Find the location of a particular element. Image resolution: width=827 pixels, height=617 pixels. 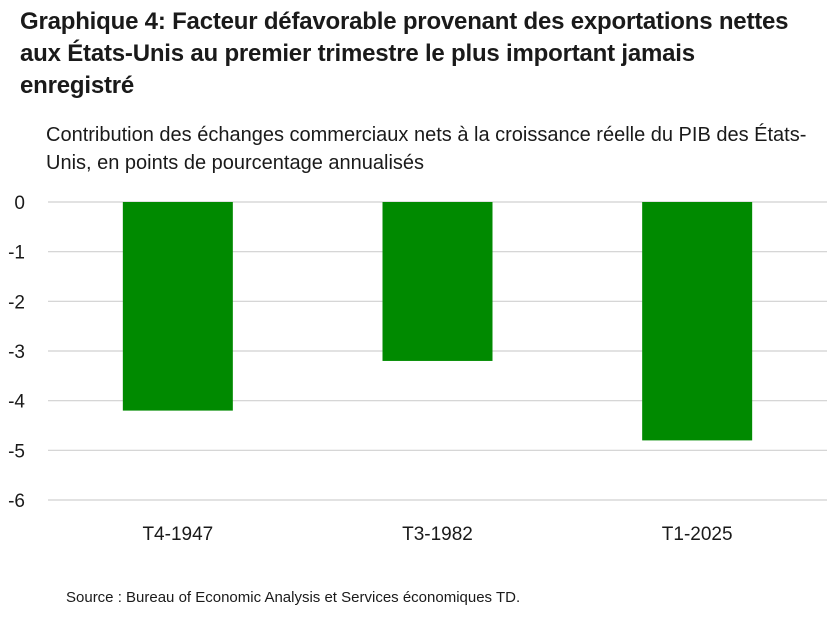

bar-t4-1947 is located at coordinates (177, 306).